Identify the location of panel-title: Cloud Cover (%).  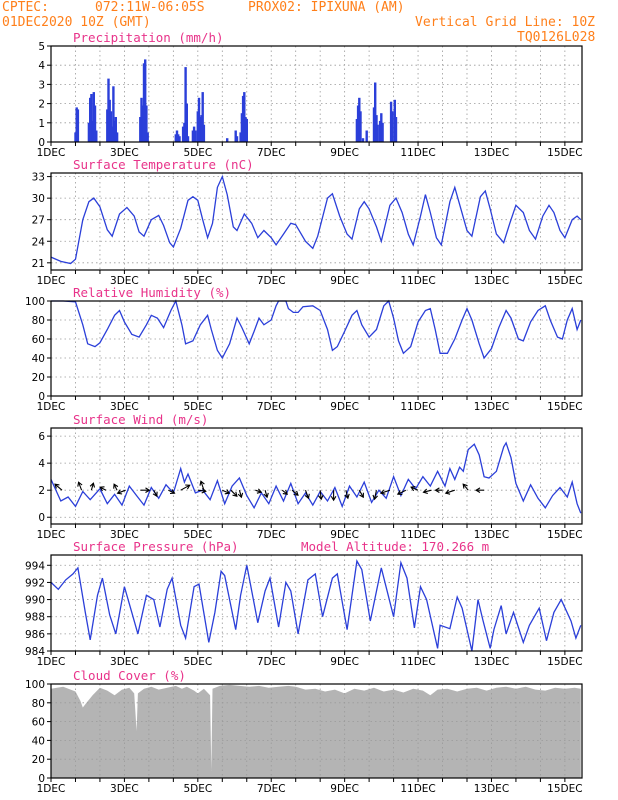
(129, 675).